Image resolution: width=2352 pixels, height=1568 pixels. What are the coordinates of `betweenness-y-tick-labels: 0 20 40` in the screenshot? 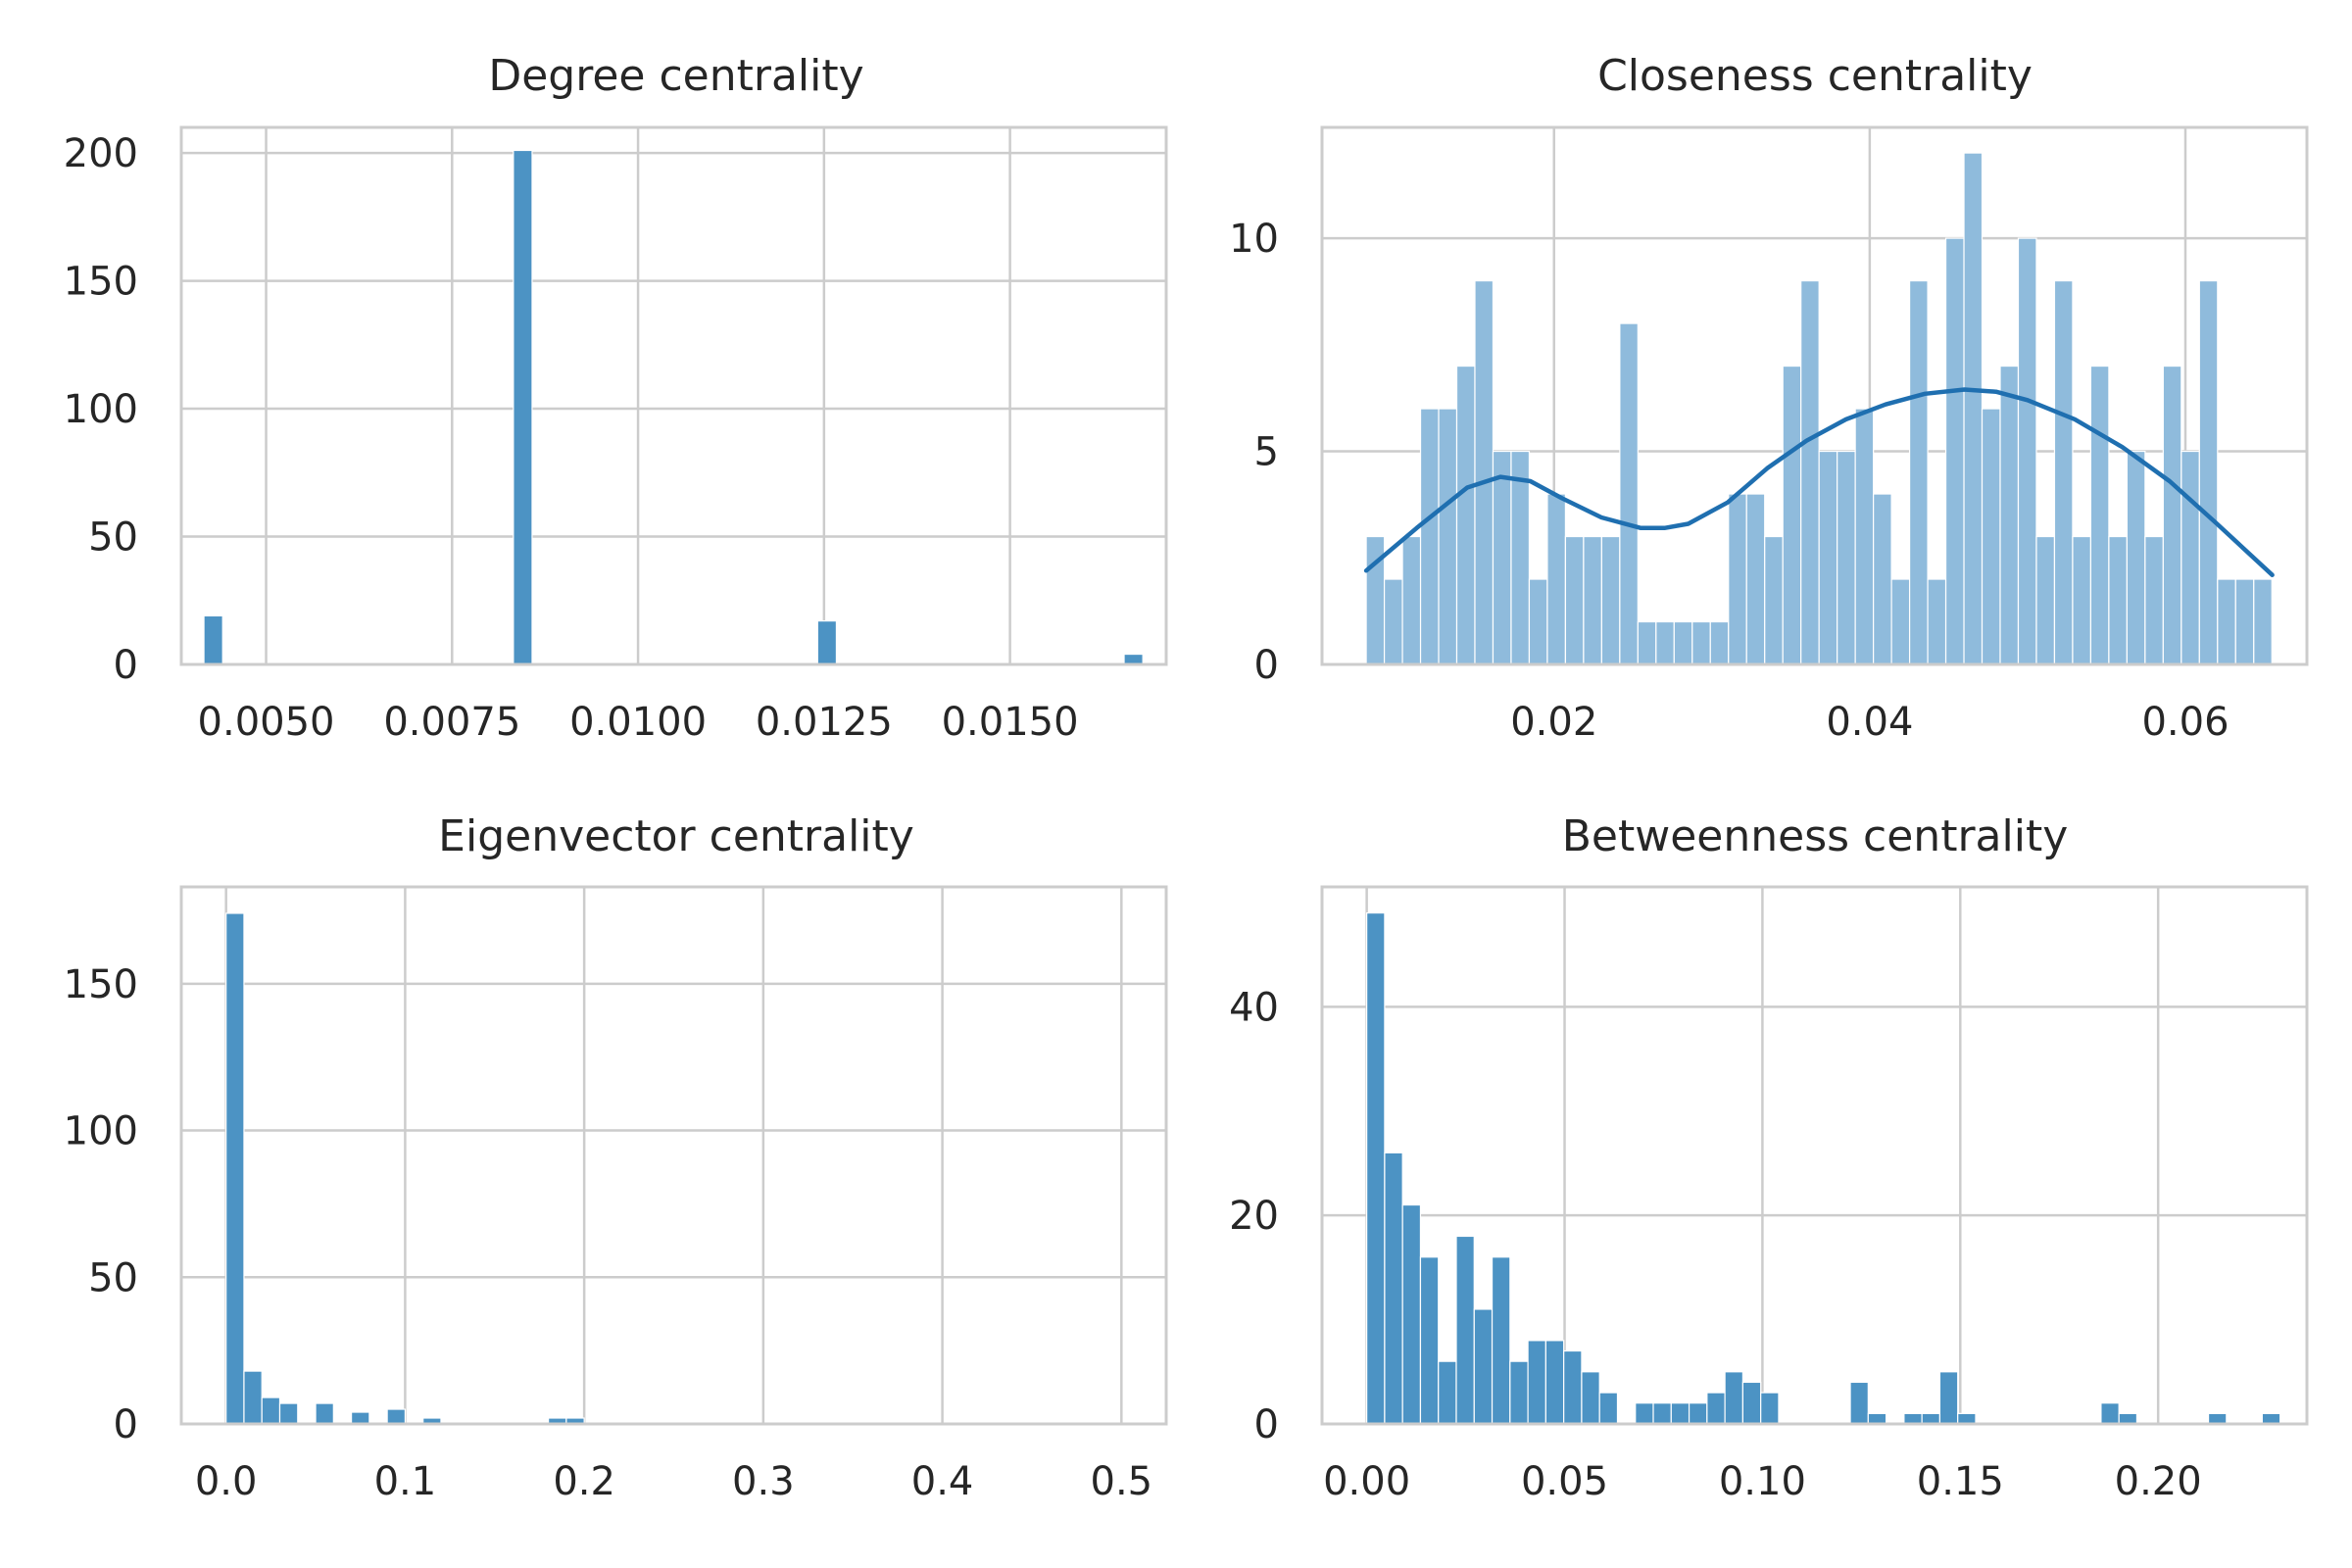 It's located at (1254, 1216).